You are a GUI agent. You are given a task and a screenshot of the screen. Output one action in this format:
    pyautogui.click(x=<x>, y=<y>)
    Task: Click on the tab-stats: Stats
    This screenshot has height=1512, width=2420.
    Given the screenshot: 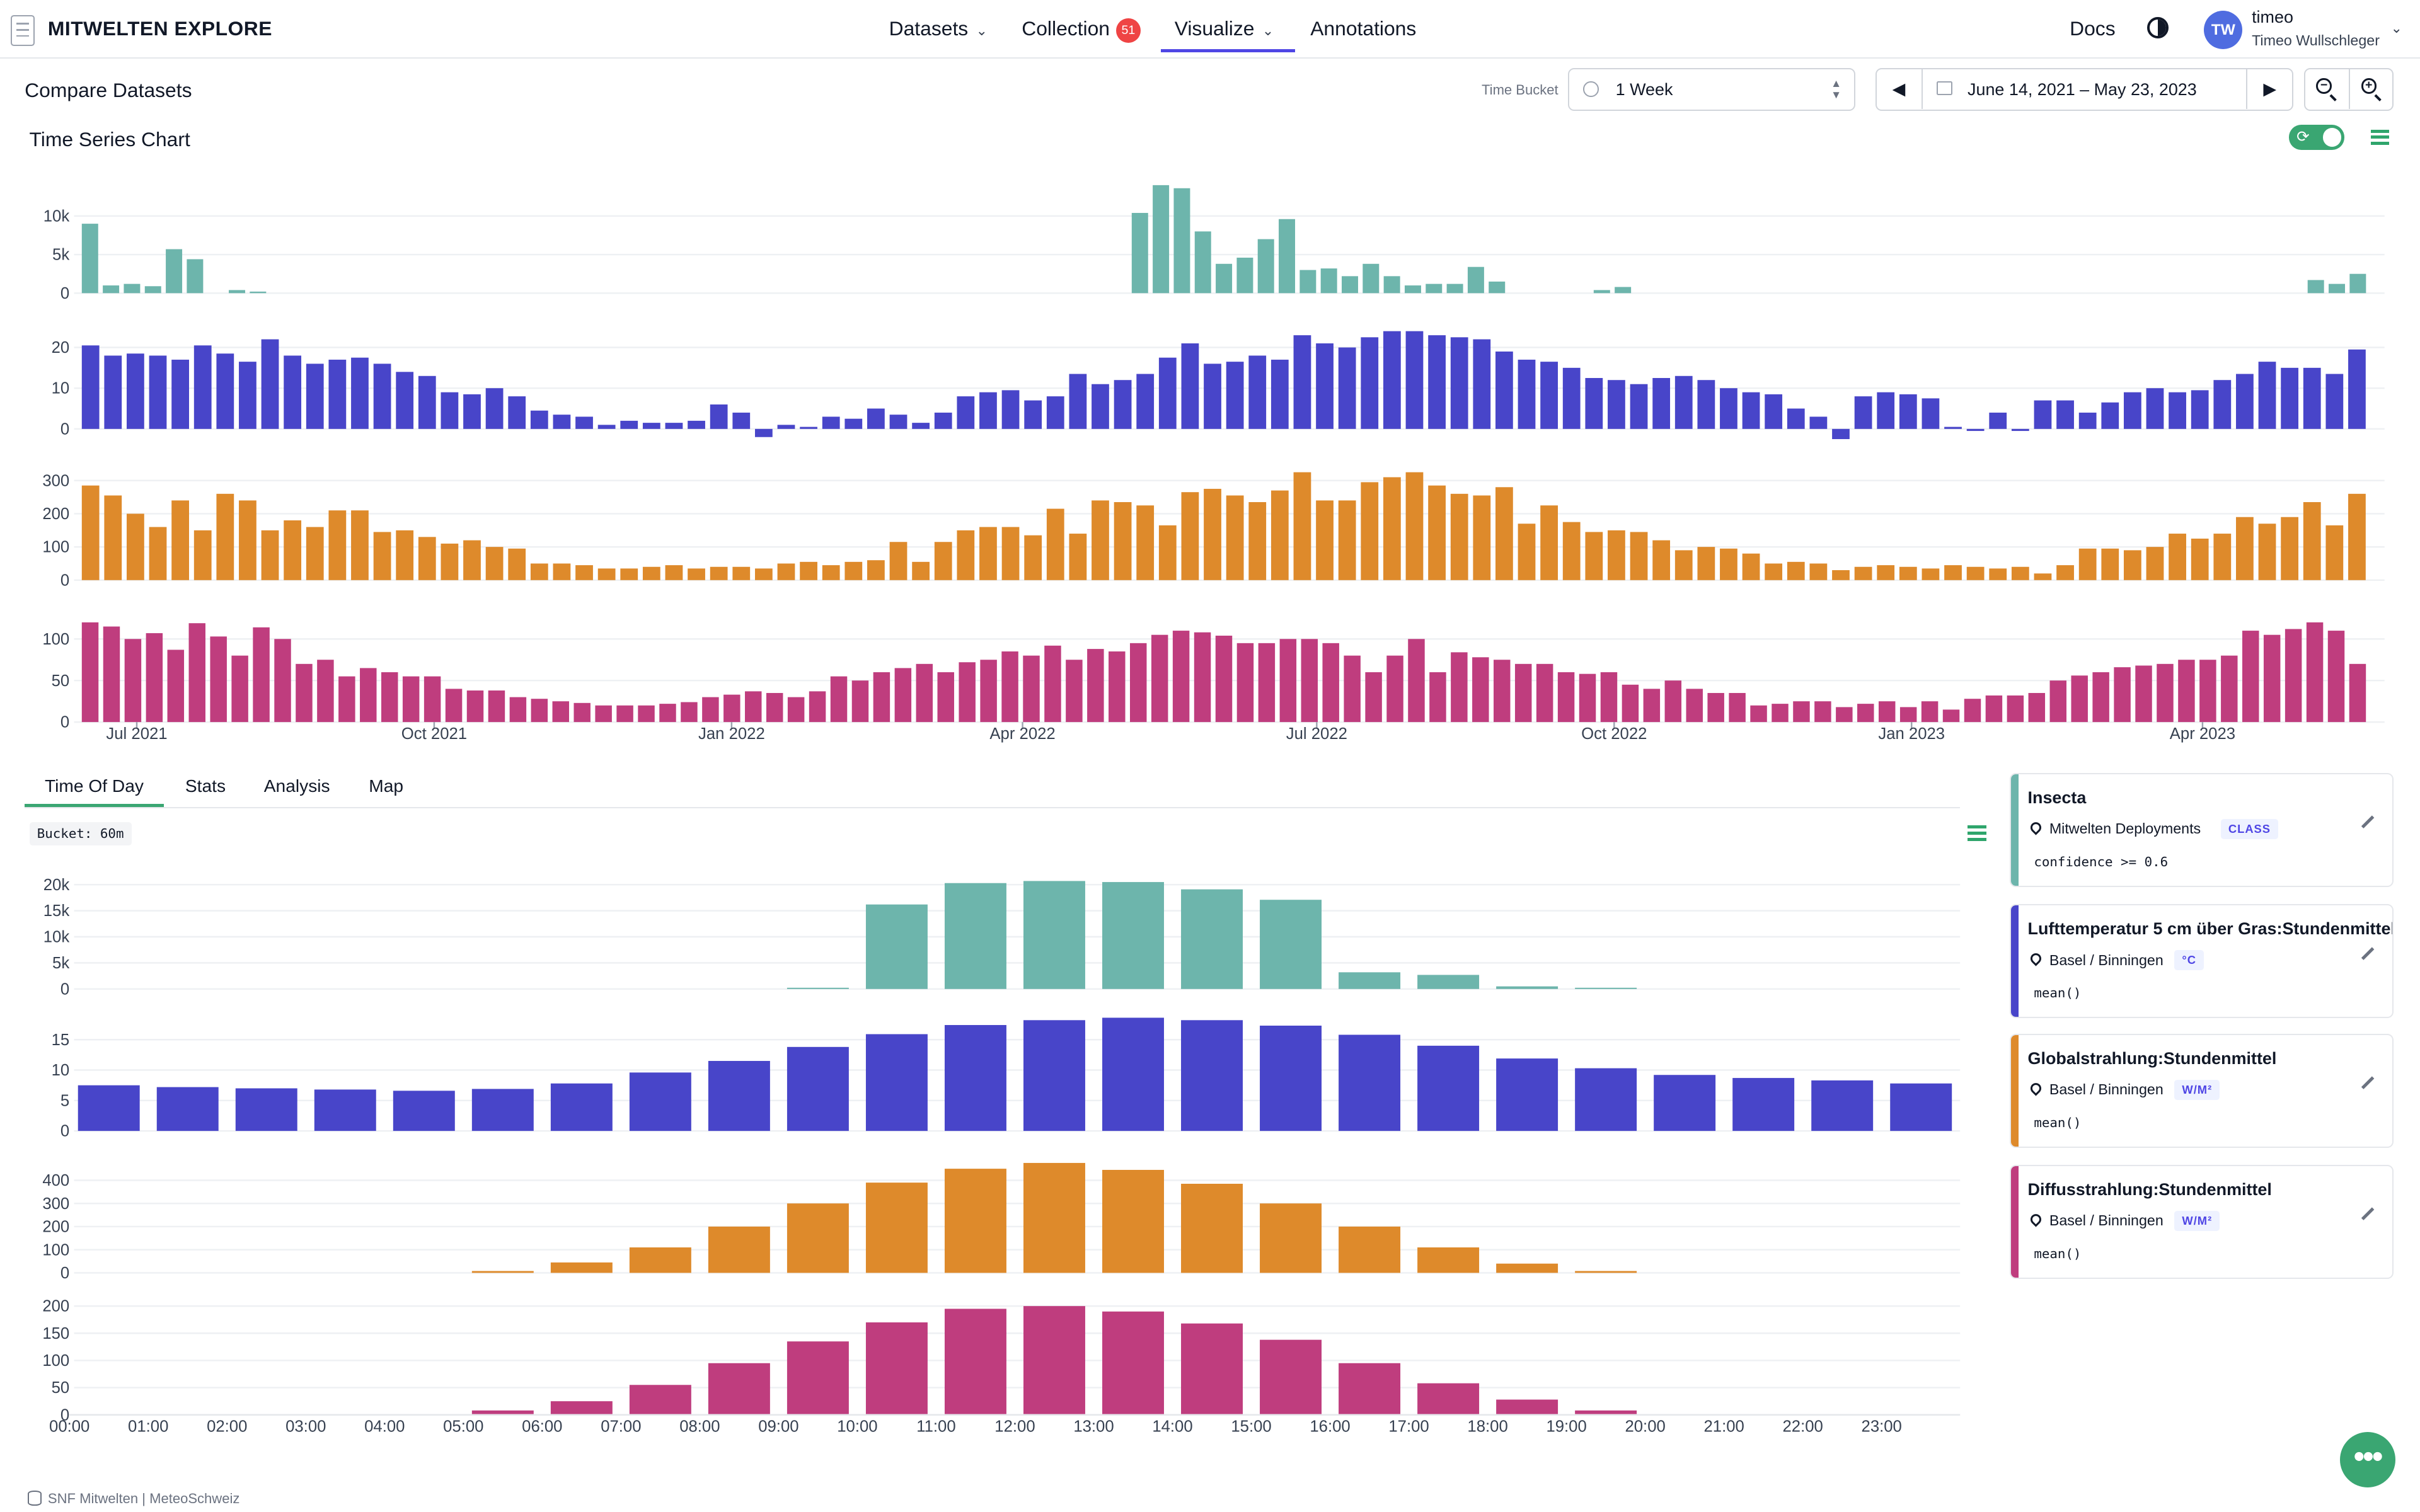 What is the action you would take?
    pyautogui.click(x=205, y=786)
    